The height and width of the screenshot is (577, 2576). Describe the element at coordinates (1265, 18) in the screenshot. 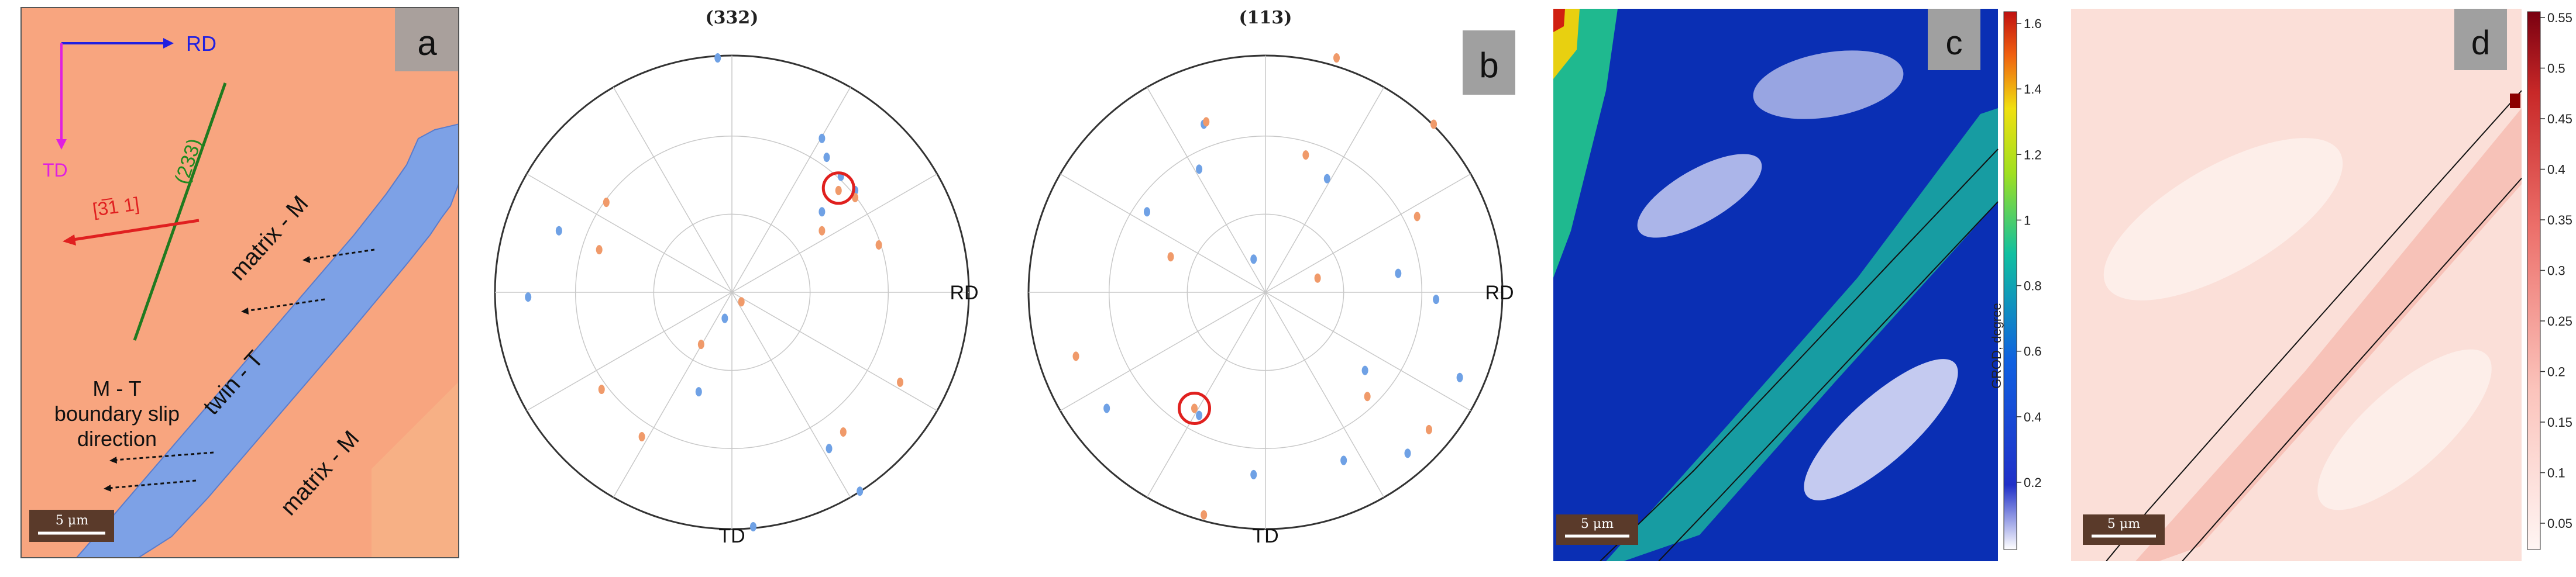

I see `pf2-title: (113)` at that location.